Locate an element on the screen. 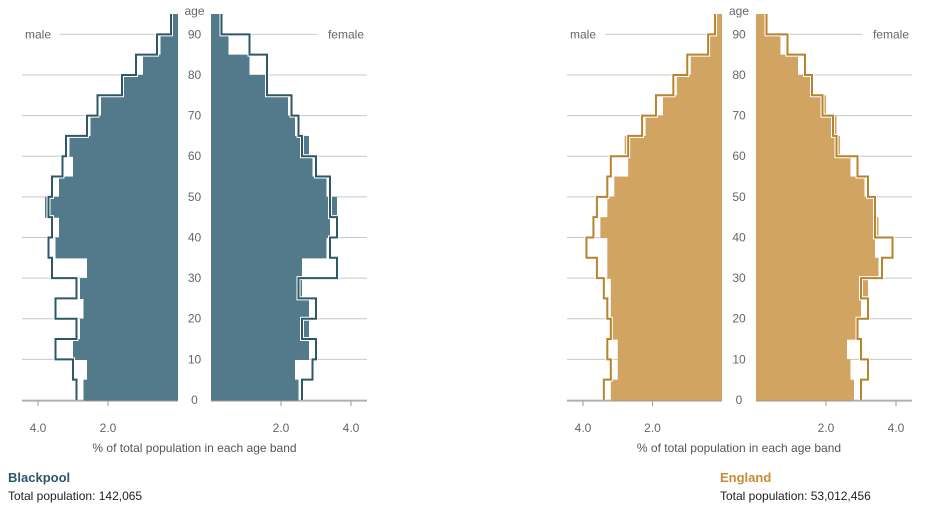 The height and width of the screenshot is (511, 938). age-tick-label: 10 is located at coordinates (739, 359).